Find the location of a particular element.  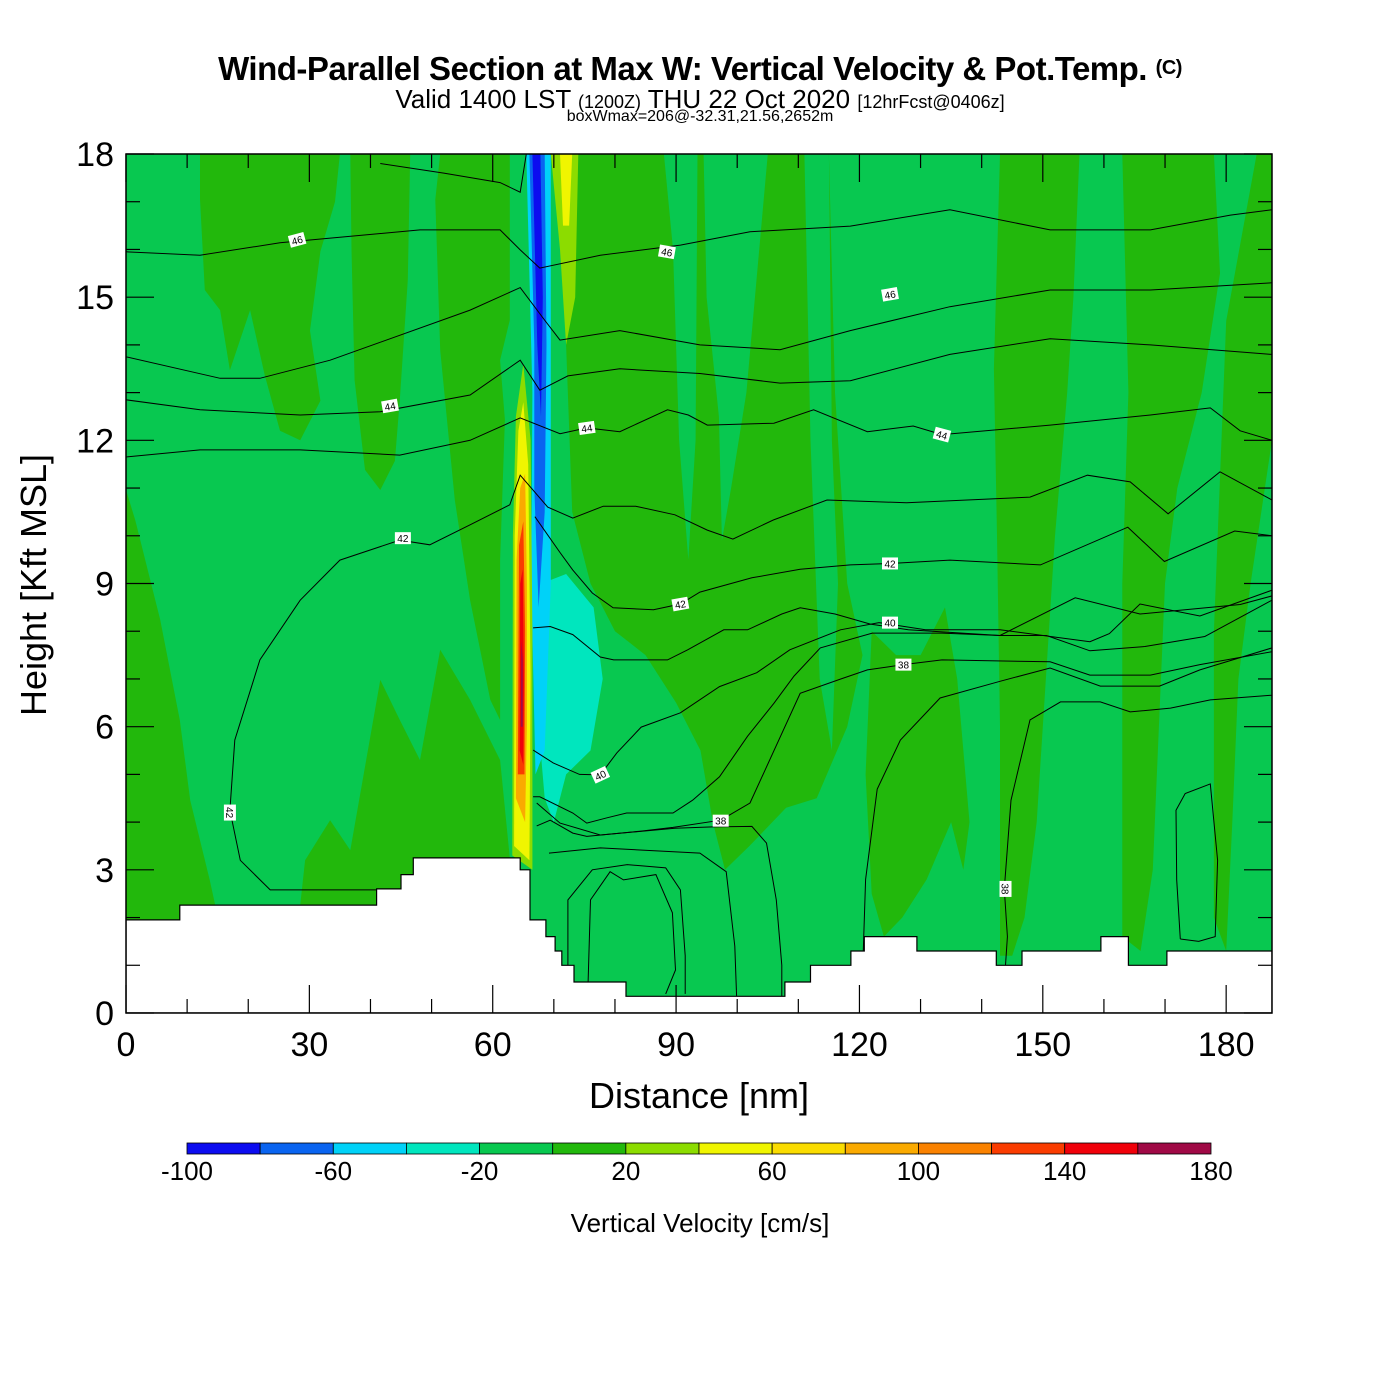

colorbar-tick-label: 20 is located at coordinates (625, 1171).